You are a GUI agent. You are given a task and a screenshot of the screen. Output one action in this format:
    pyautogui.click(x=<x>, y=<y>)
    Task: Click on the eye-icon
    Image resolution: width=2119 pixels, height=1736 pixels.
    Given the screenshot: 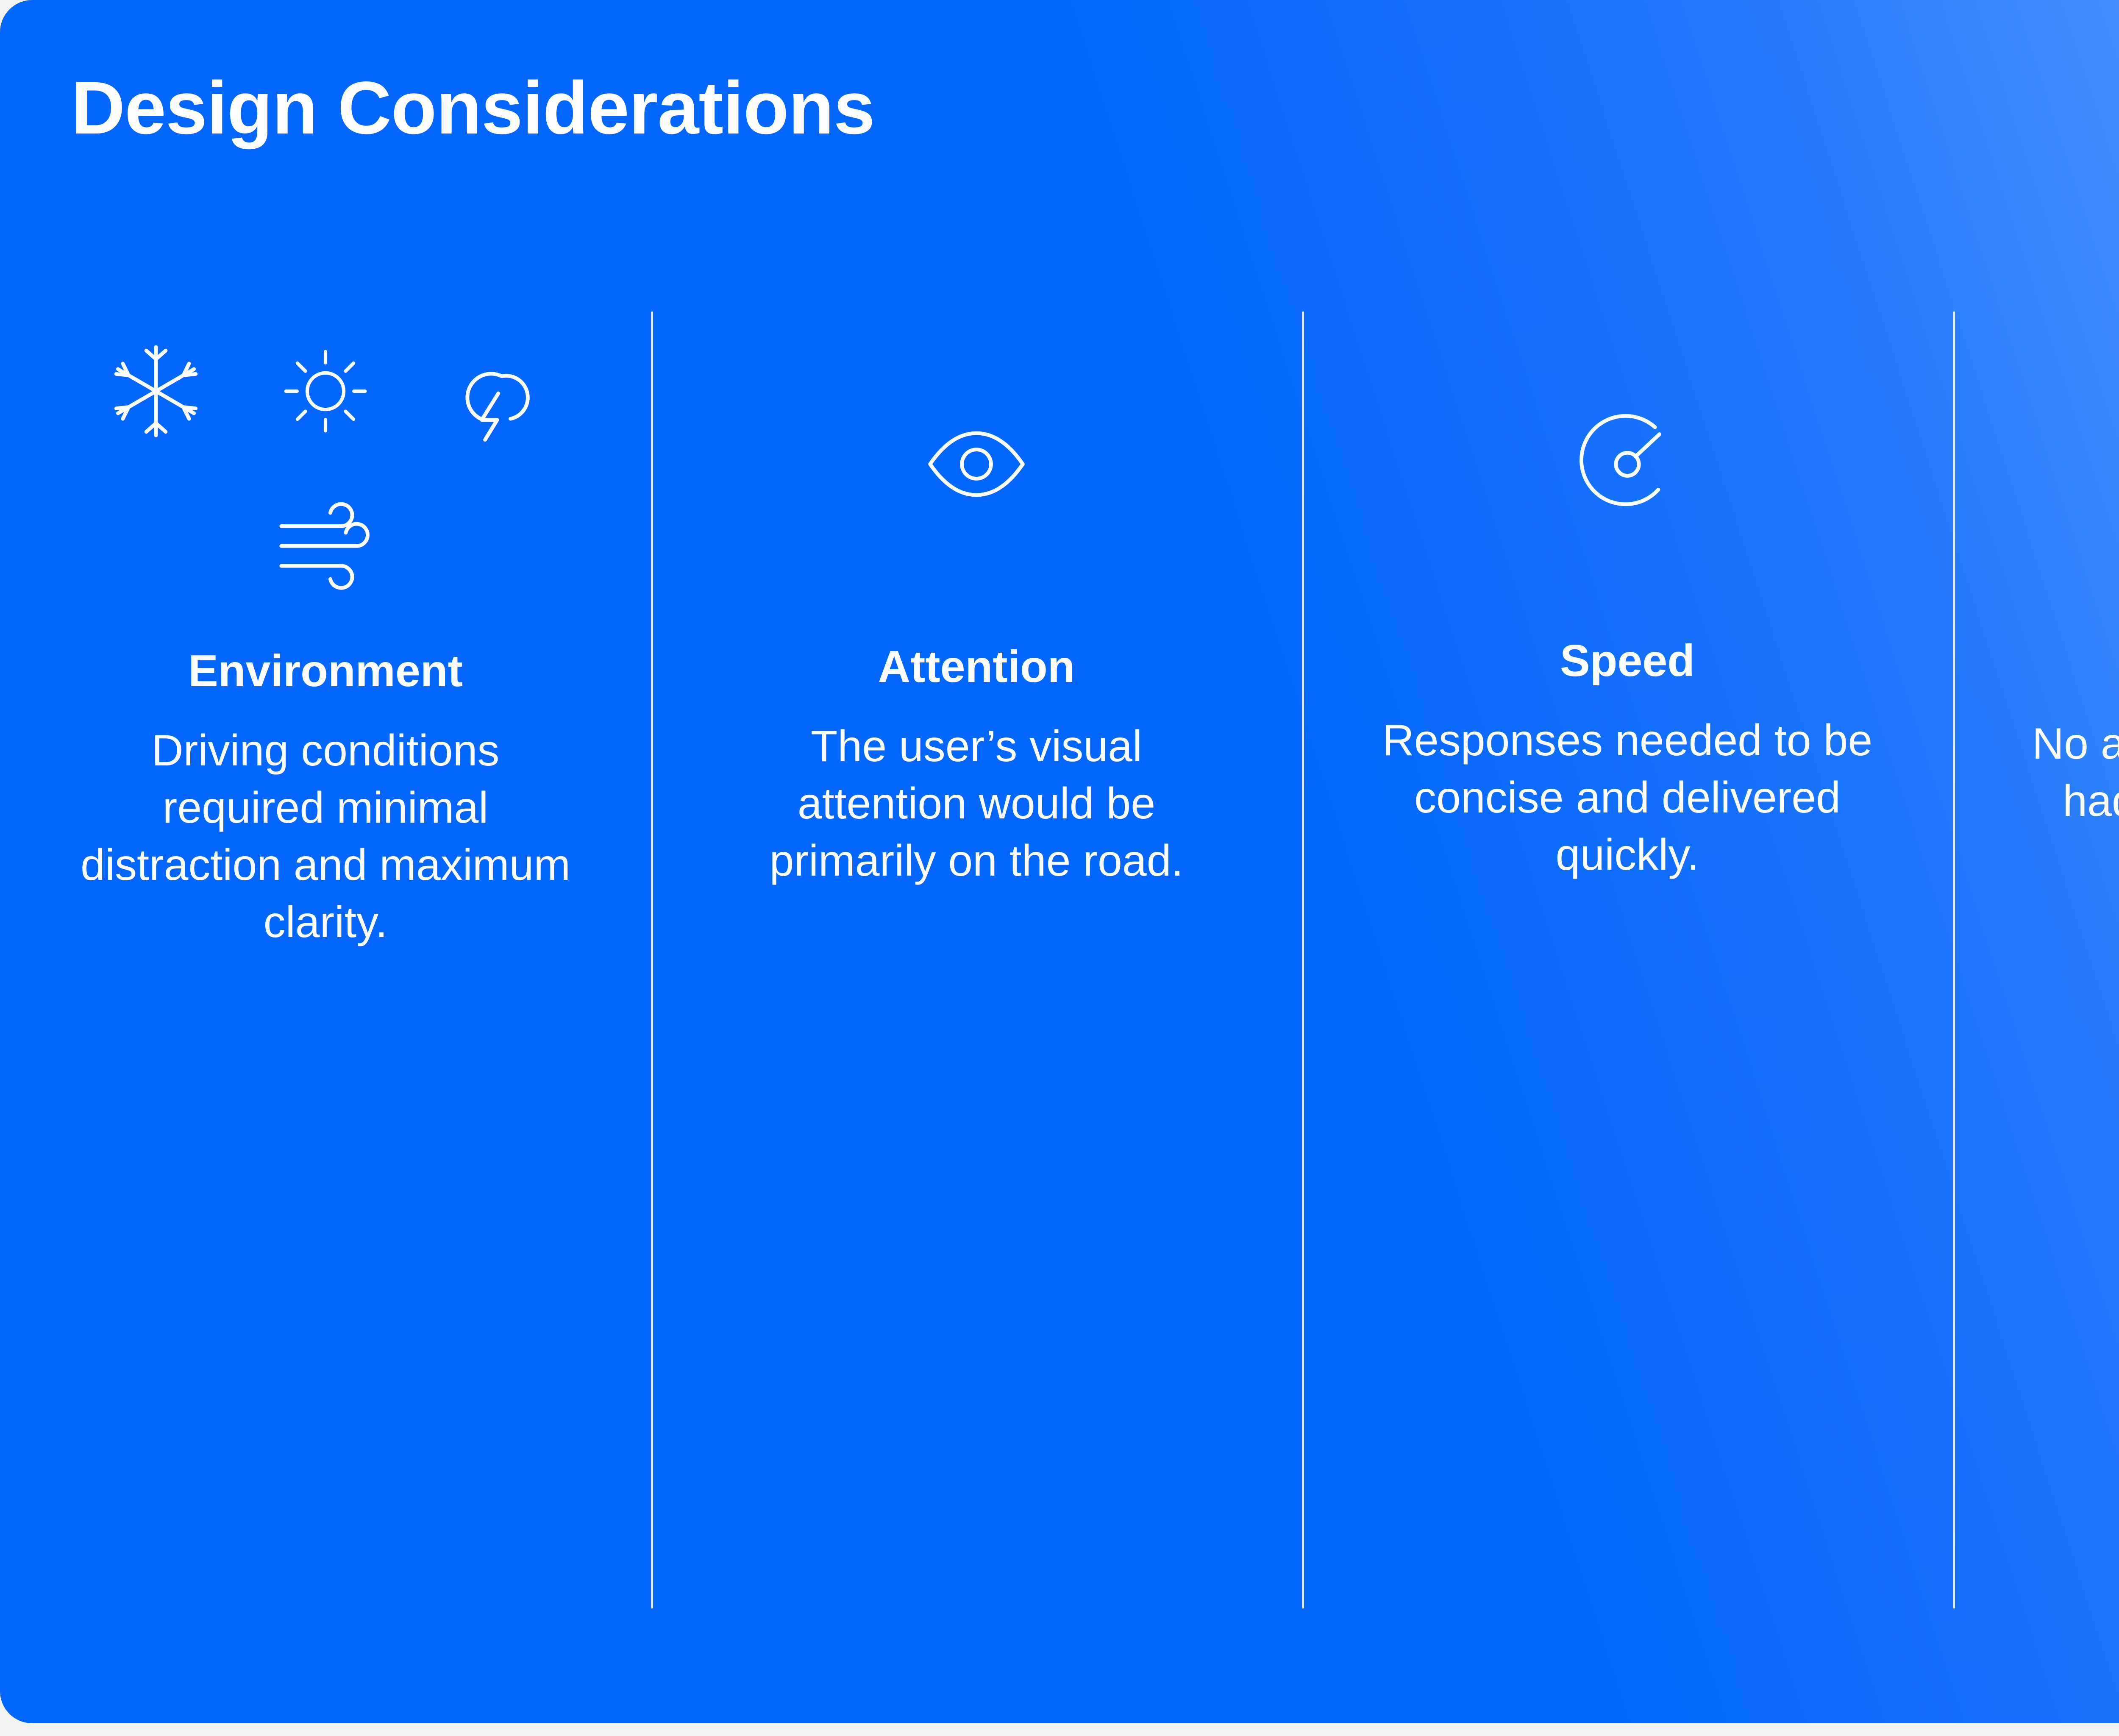 What is the action you would take?
    pyautogui.click(x=977, y=464)
    